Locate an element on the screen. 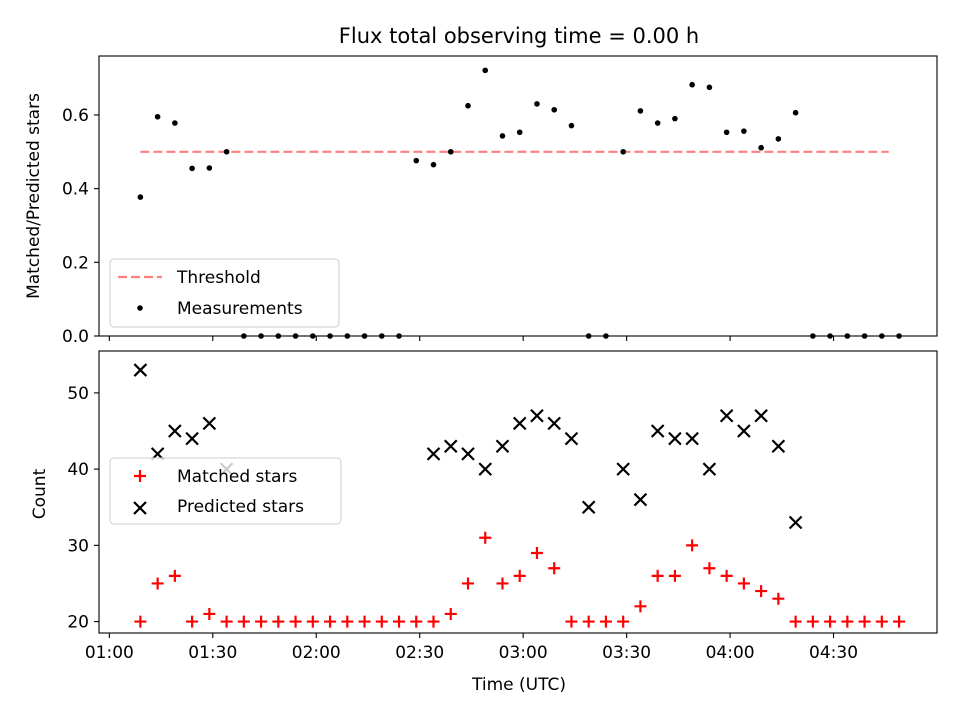  bottom-y-axis-title: Count is located at coordinates (40, 493).